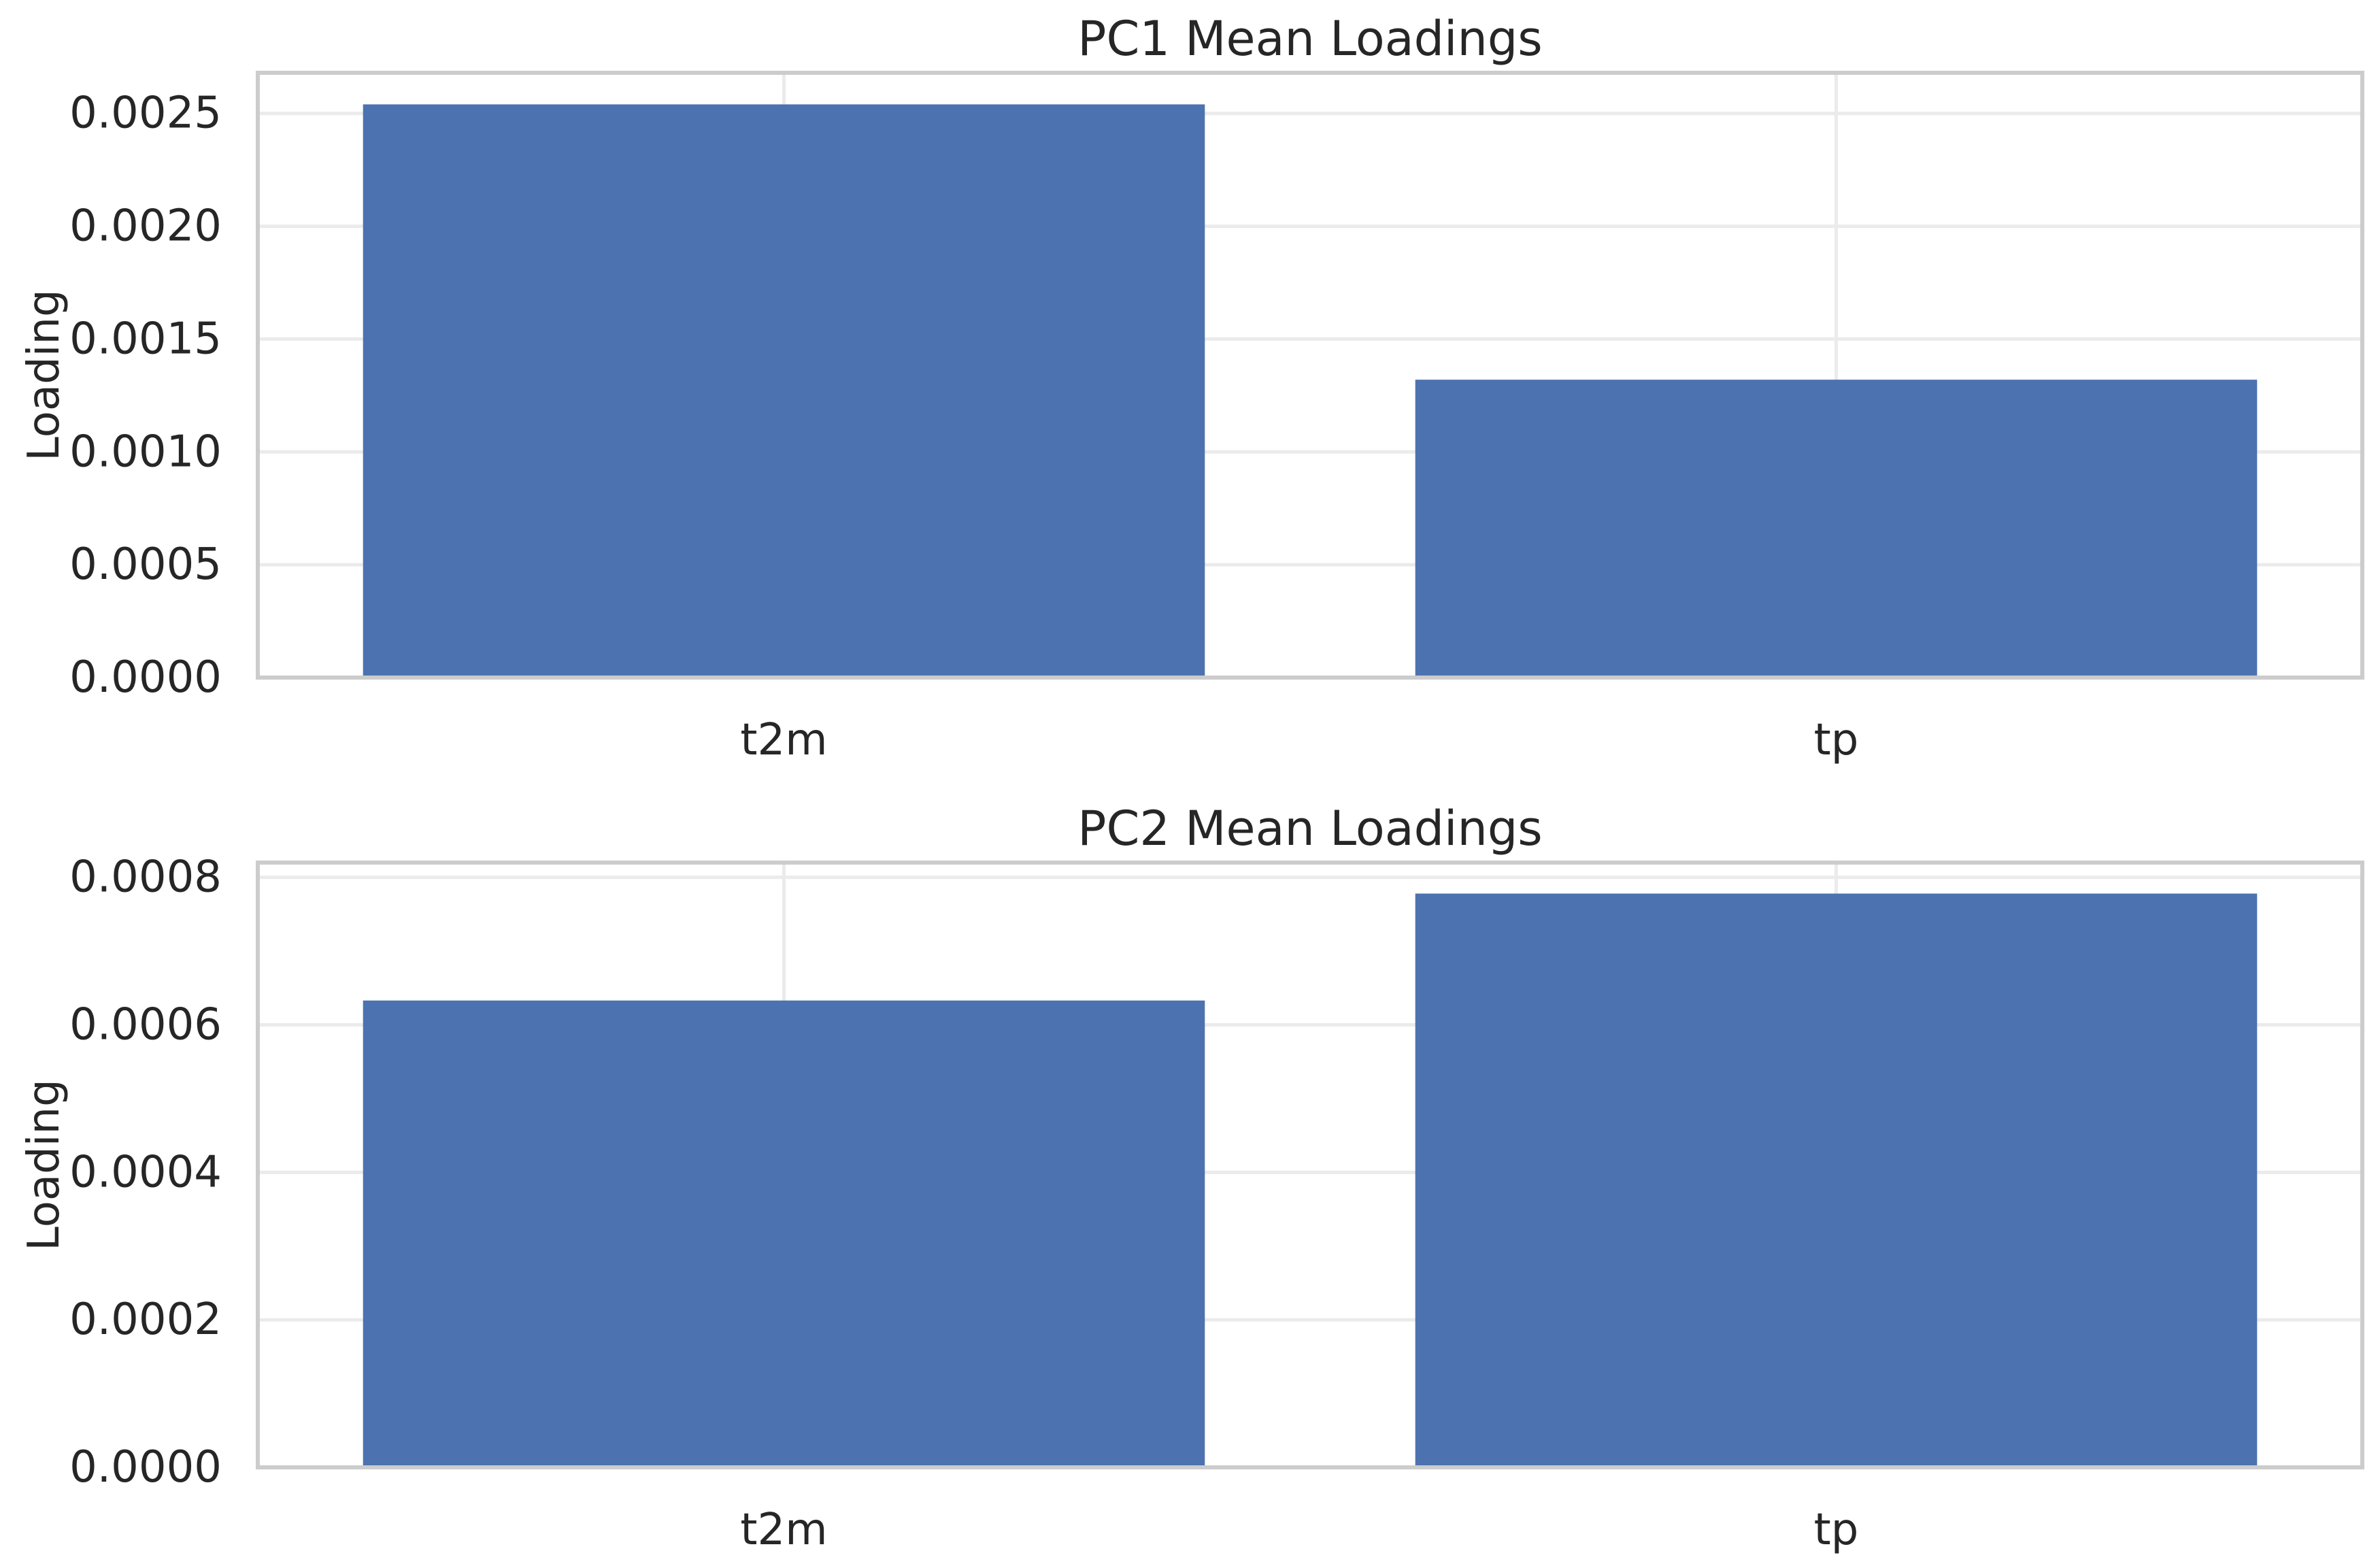 Image resolution: width=2380 pixels, height=1566 pixels. What do you see at coordinates (145, 1467) in the screenshot?
I see `pc2-y-tick-label: 0.0000` at bounding box center [145, 1467].